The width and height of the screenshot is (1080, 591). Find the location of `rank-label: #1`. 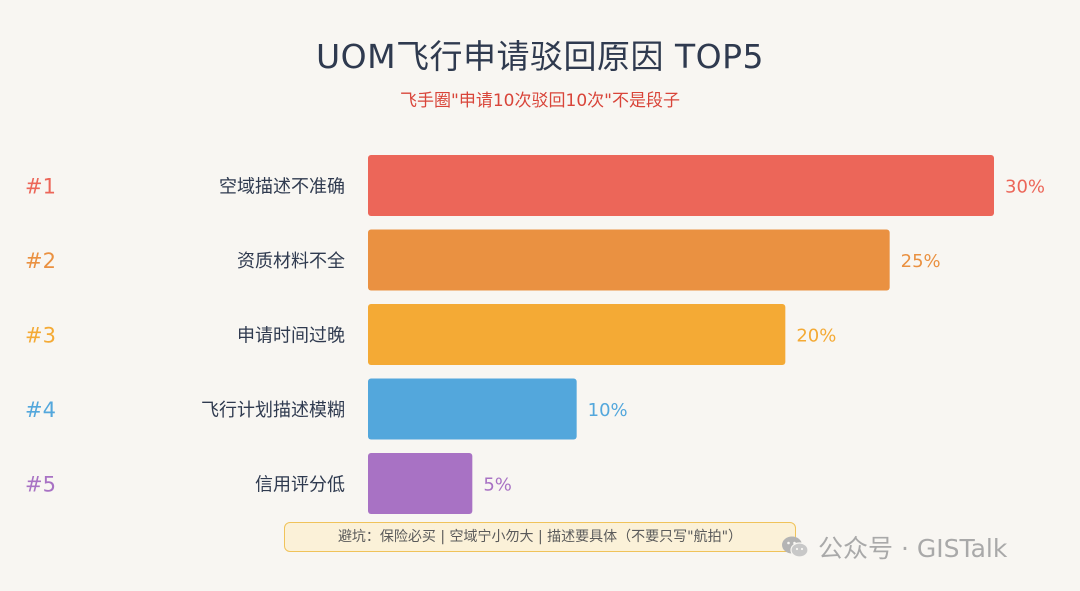

rank-label: #1 is located at coordinates (40, 187).